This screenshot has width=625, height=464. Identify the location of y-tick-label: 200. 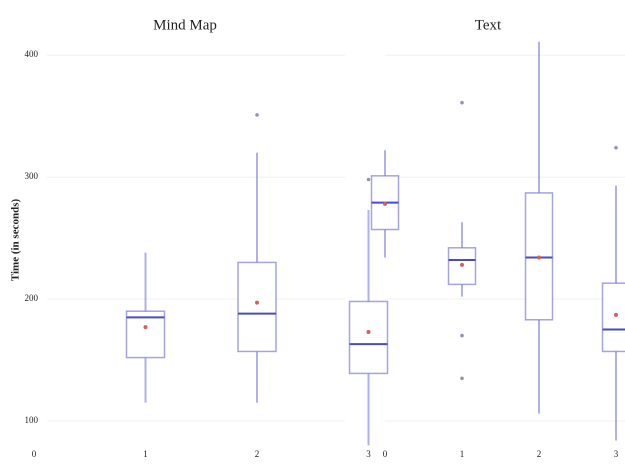
(32, 298).